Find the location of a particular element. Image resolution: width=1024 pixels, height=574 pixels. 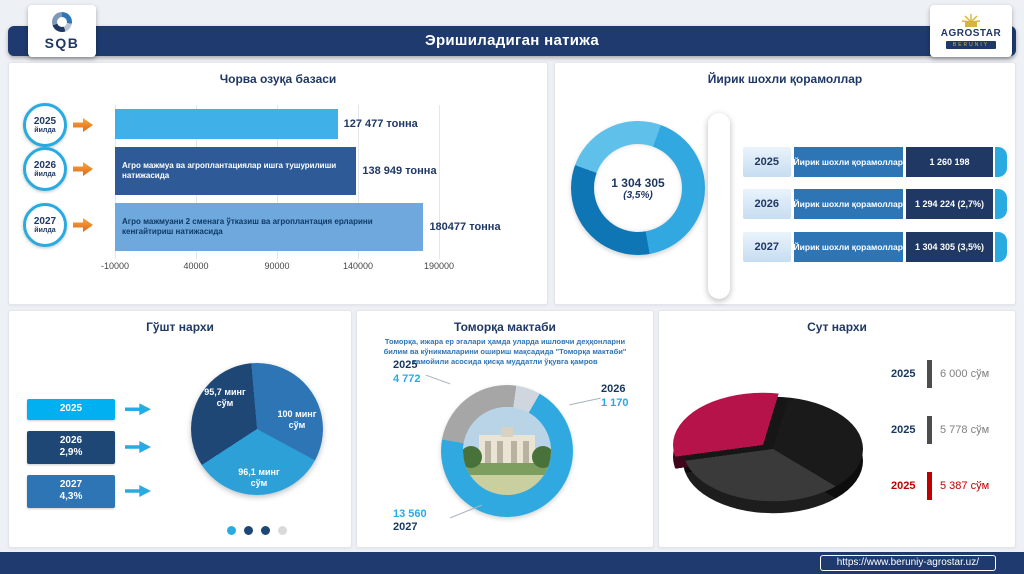

meat-year: 2026 is located at coordinates (71, 440).